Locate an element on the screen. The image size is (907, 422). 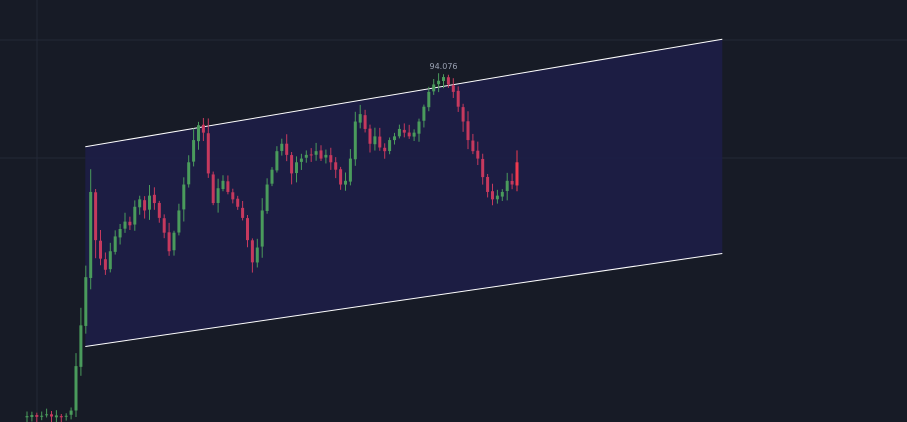
peak-price-label: 94.076 is located at coordinates (444, 66).